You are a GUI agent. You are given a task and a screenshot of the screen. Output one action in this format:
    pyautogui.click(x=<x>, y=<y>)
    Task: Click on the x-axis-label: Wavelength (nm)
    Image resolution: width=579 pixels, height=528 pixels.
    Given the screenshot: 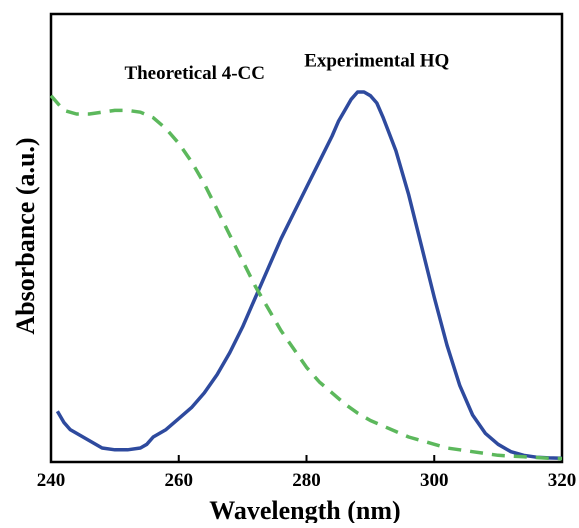 What is the action you would take?
    pyautogui.click(x=304, y=509)
    